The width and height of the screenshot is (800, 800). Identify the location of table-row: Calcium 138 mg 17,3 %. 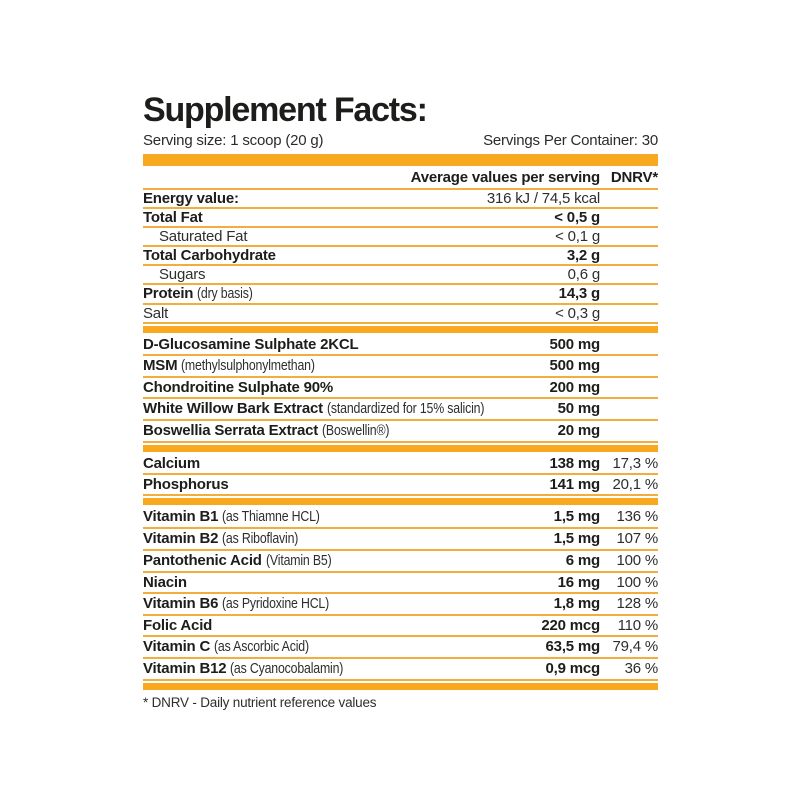
(400, 464).